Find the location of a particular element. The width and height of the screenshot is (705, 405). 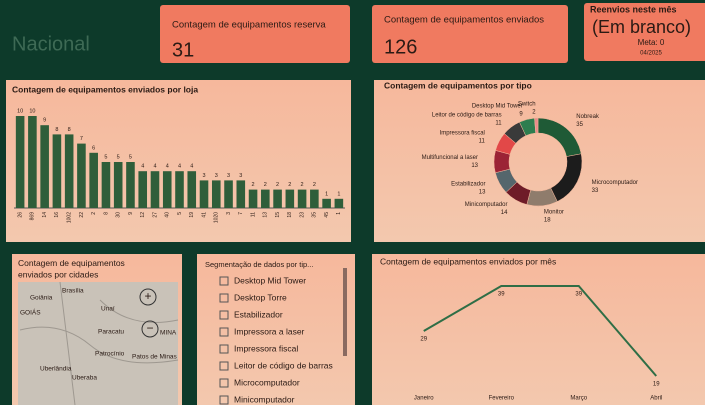

x-tick-label: 41 is located at coordinates (204, 215).